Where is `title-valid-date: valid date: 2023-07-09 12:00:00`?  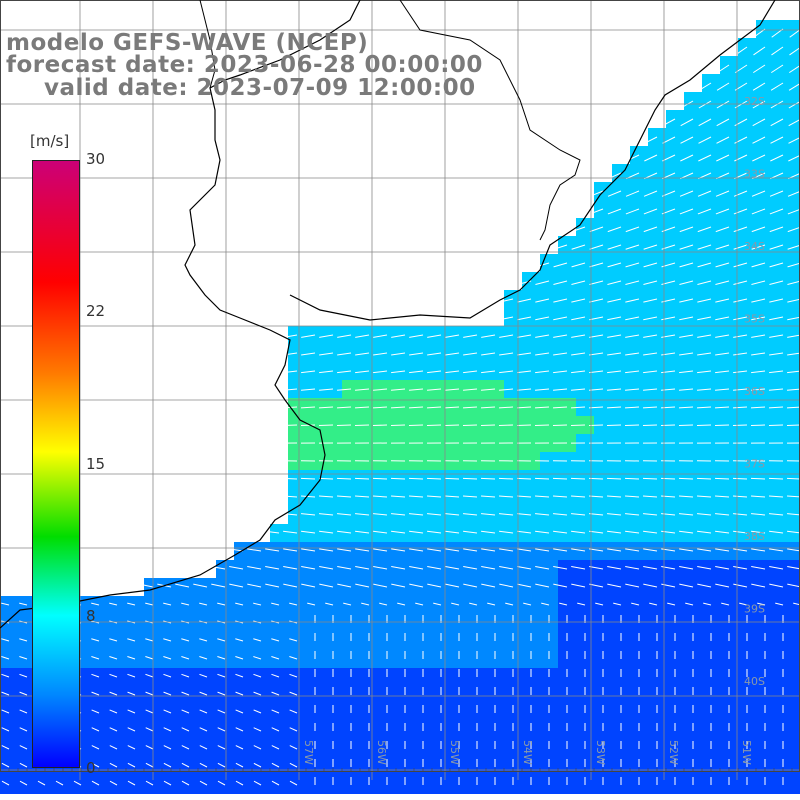 title-valid-date: valid date: 2023-07-09 12:00:00 is located at coordinates (260, 88).